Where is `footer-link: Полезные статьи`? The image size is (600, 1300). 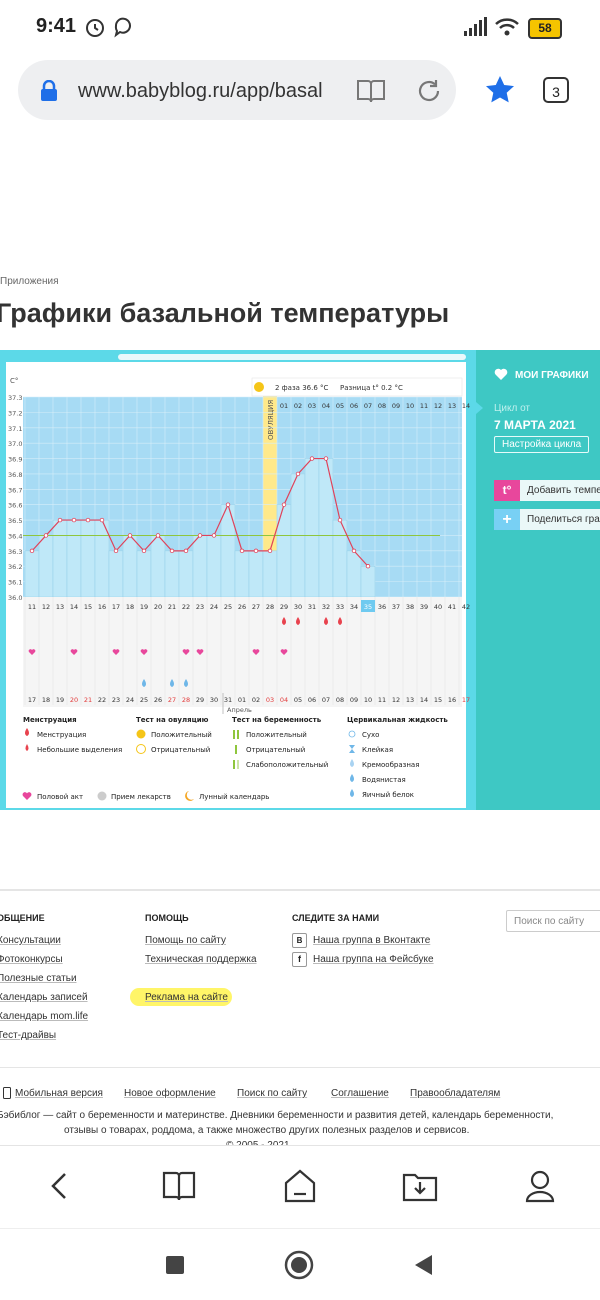 footer-link: Полезные статьи is located at coordinates (38, 978).